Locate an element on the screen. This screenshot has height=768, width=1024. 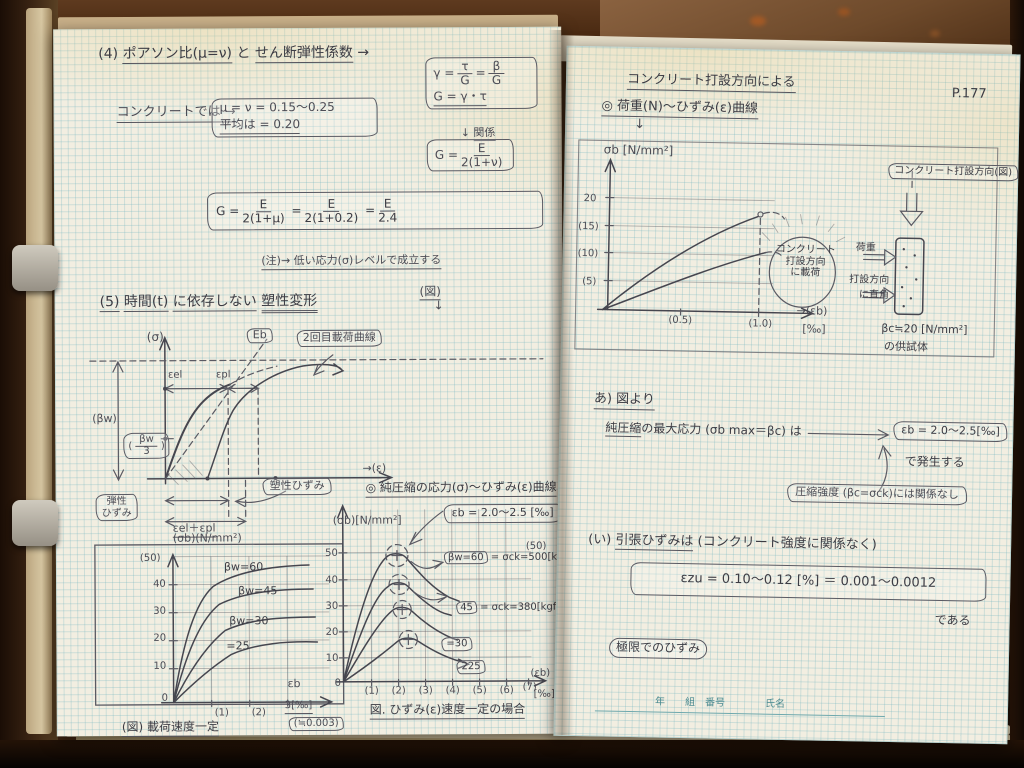
chartA-elastic-strain-label: 弾性 ひずみ is located at coordinates (116, 507).